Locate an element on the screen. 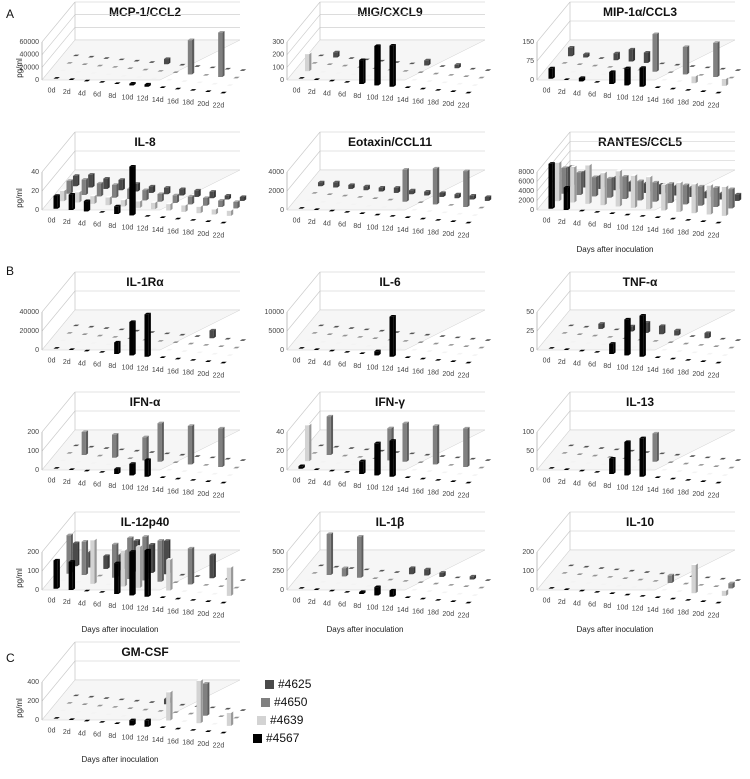 This screenshot has width=750, height=779. floor is located at coordinates (636, 570).